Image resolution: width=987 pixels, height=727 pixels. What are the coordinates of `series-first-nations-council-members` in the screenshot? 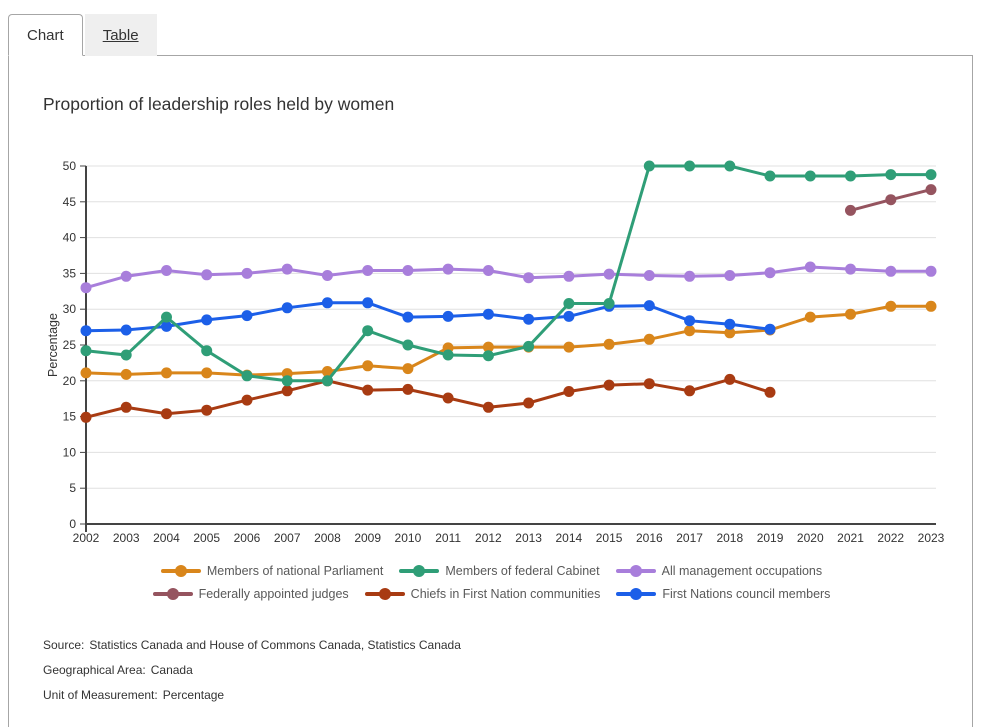 It's located at (428, 317).